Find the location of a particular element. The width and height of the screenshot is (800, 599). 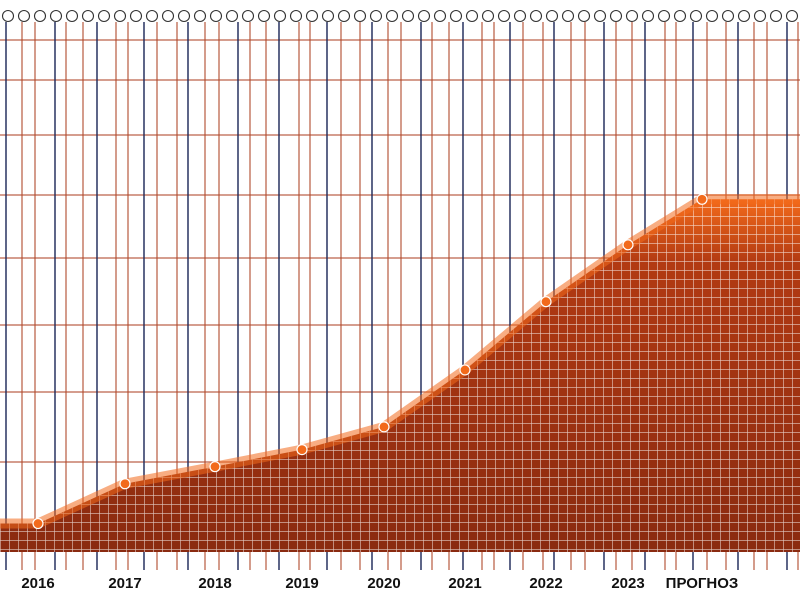

top-ring-row is located at coordinates (400, 16).